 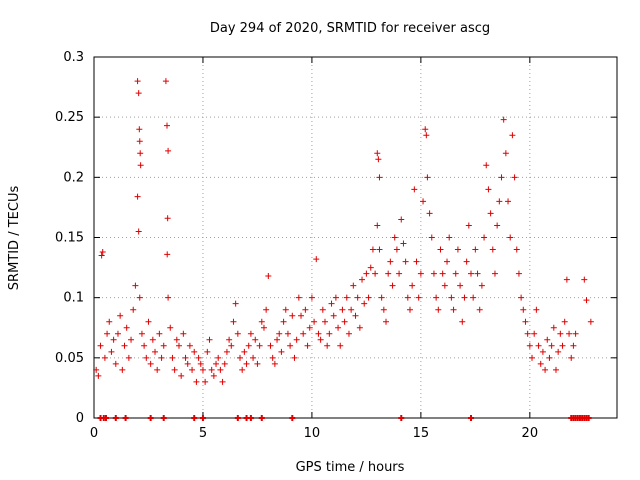 What do you see at coordinates (350, 467) in the screenshot?
I see `x-axis-label: GPS time / hours` at bounding box center [350, 467].